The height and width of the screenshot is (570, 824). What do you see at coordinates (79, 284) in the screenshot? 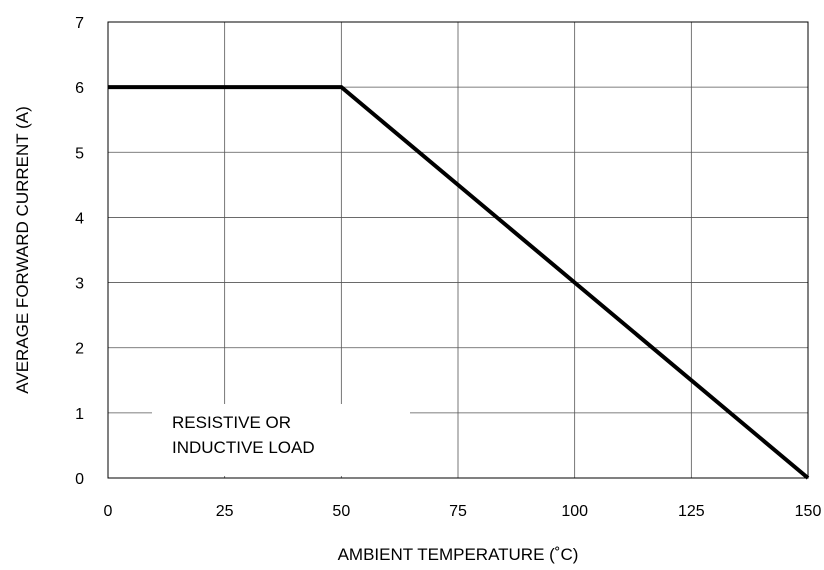
I see `y-tick-label: 3` at bounding box center [79, 284].